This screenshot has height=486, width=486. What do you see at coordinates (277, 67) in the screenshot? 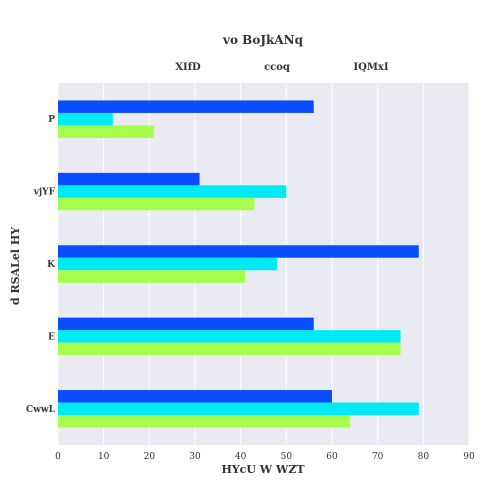
I see `legend-entry-ccoq: ccoq` at bounding box center [277, 67].